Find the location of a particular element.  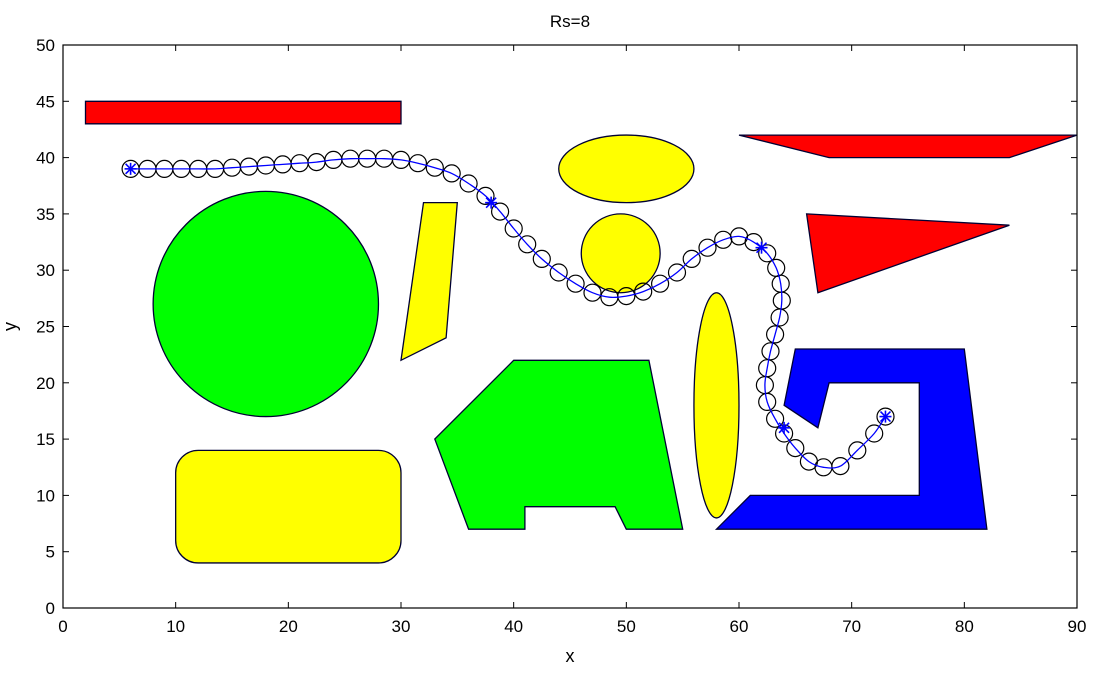

y-tick-label: 20 is located at coordinates (45, 383).